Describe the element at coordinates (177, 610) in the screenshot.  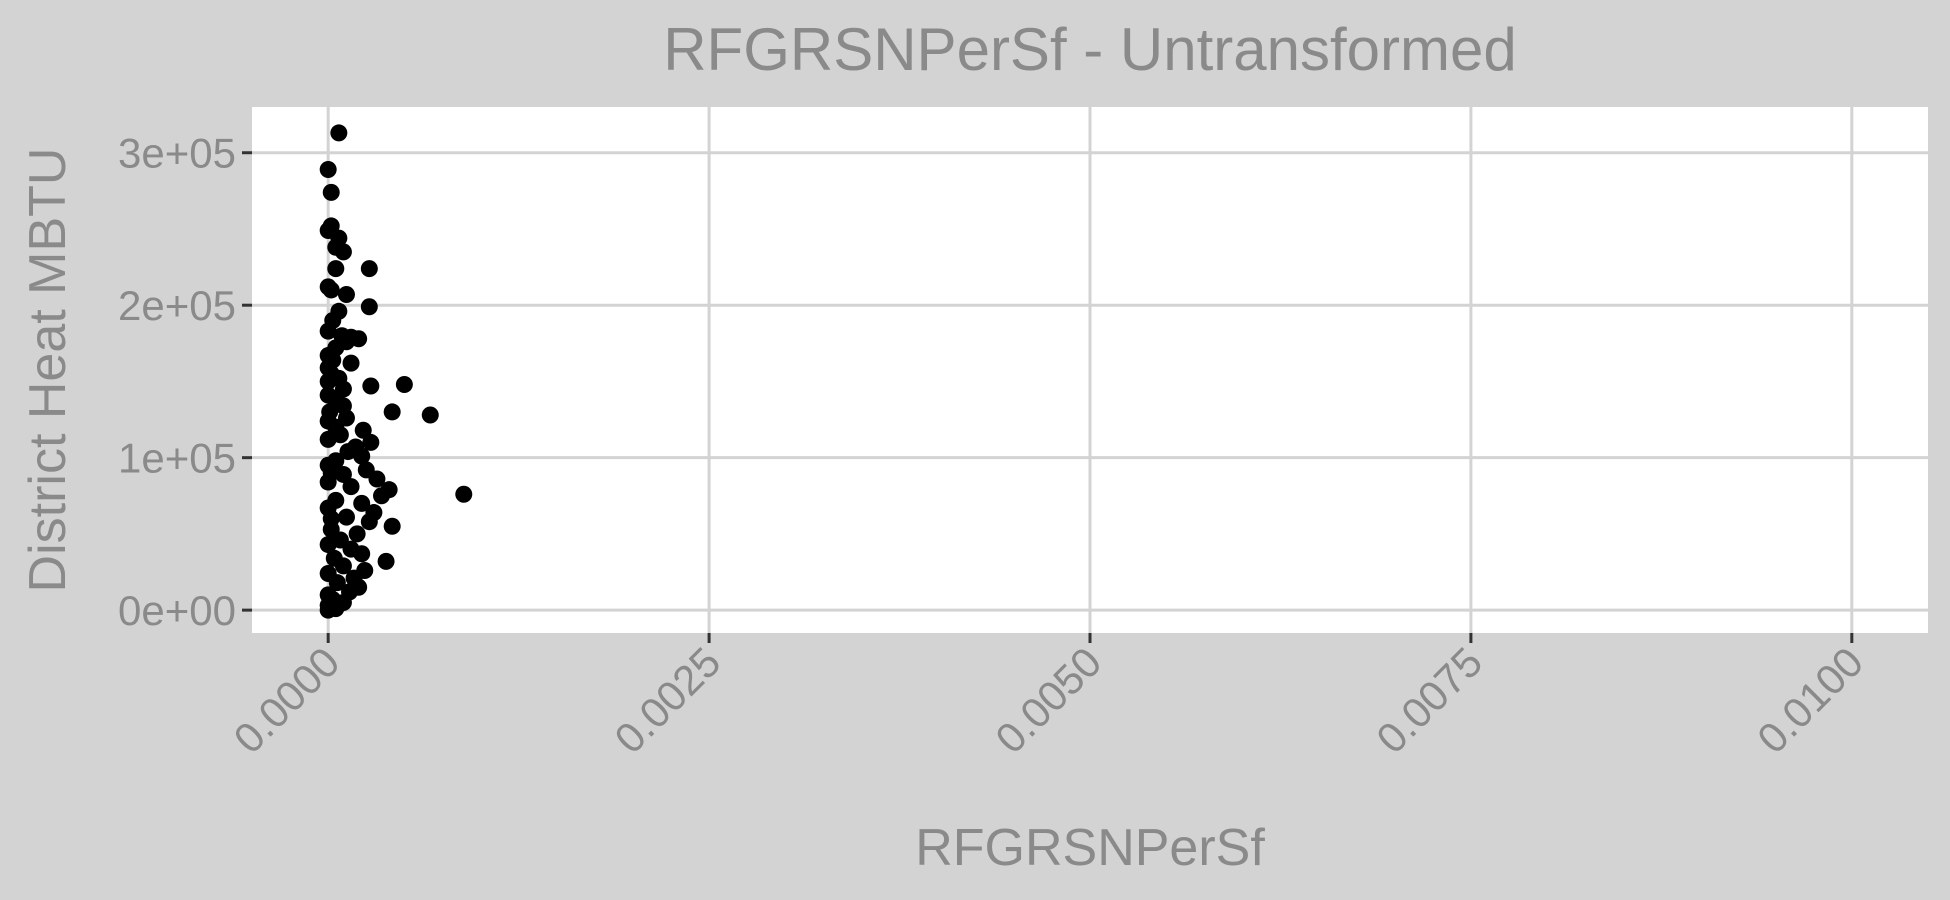
I see `y-tick-label: 0e+00` at that location.